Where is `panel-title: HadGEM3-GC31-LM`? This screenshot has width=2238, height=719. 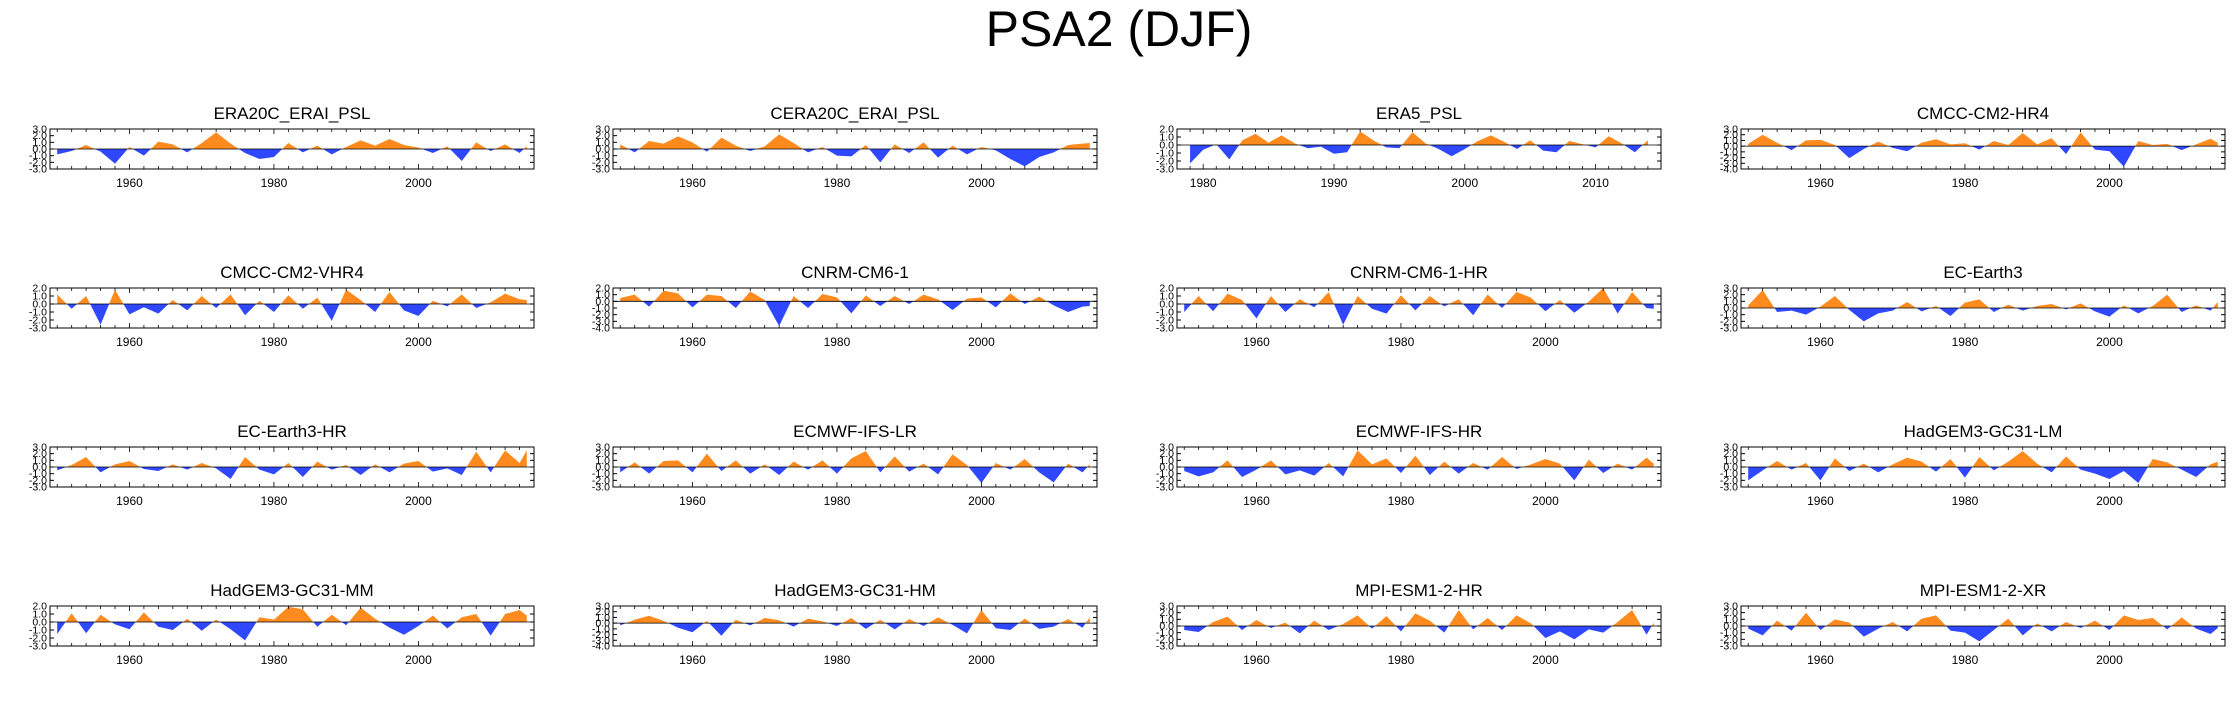
panel-title: HadGEM3-GC31-LM is located at coordinates (1983, 431).